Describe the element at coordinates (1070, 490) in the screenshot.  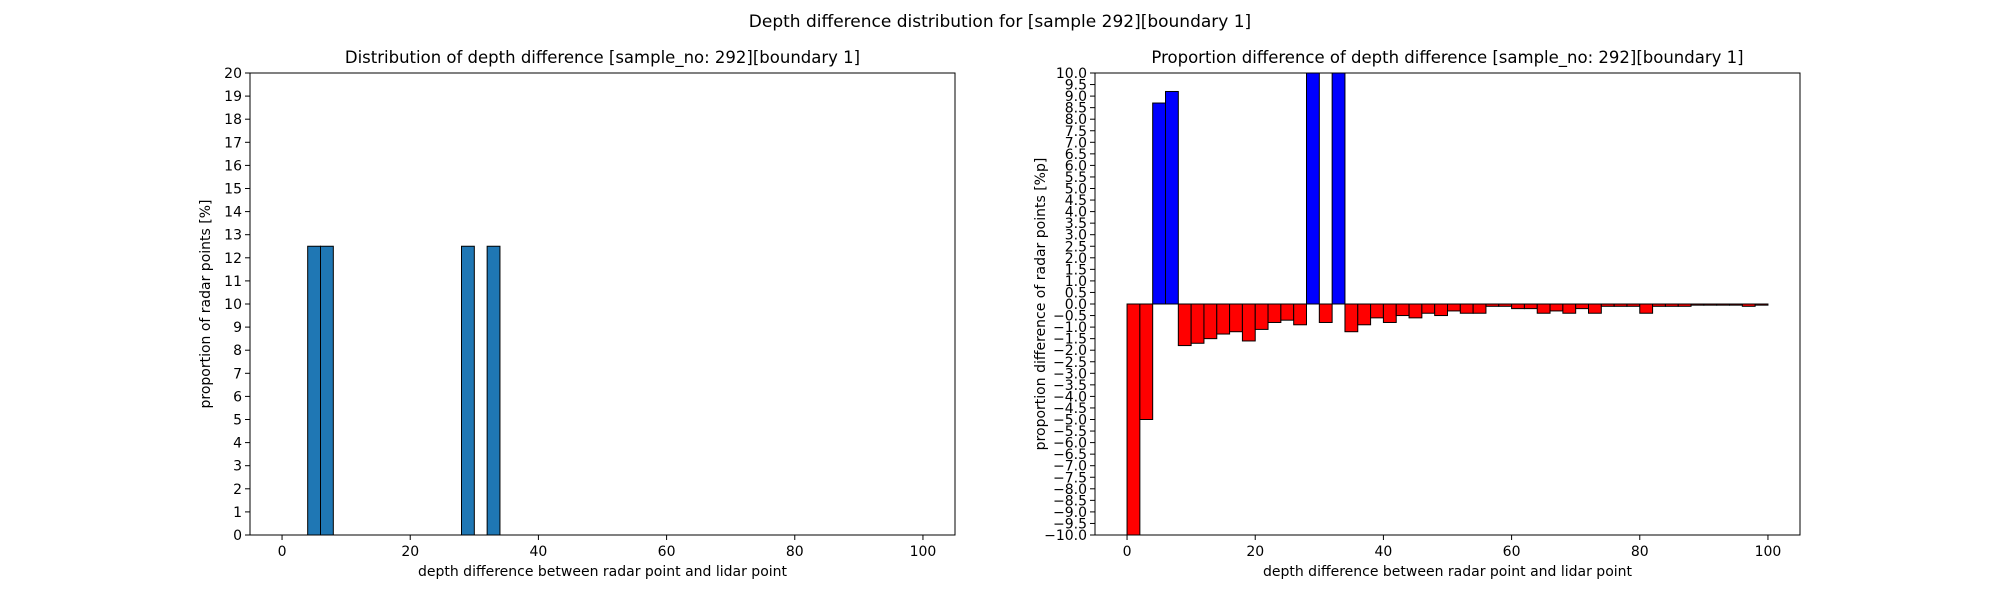
I see `y-tick-label: −8.0` at that location.